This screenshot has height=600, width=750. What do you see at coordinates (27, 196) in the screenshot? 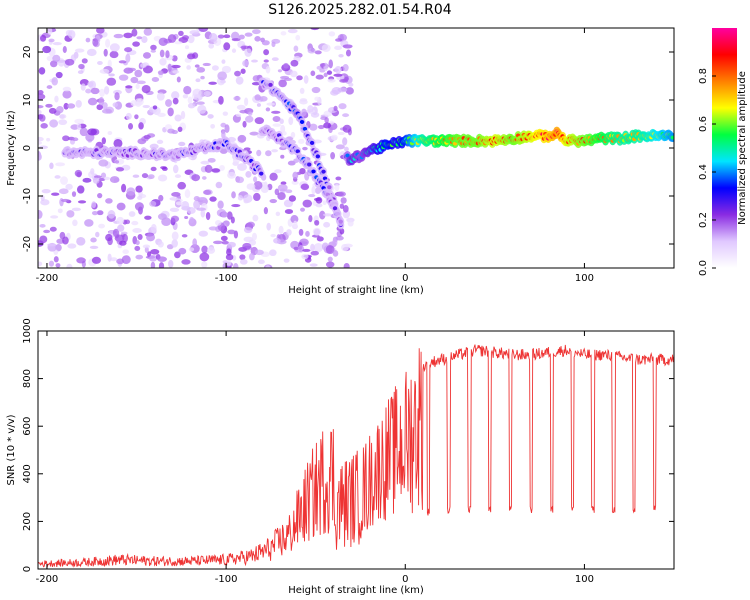
I see `spectrogram-ytick-label: -10` at bounding box center [27, 196].